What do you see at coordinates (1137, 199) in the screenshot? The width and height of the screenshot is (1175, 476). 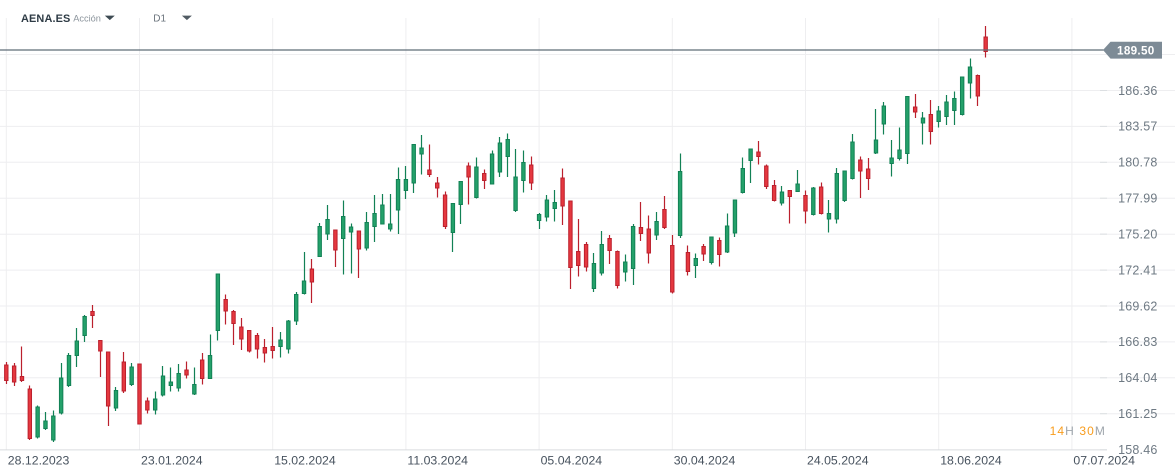 I see `svg-text: 177.99` at bounding box center [1137, 199].